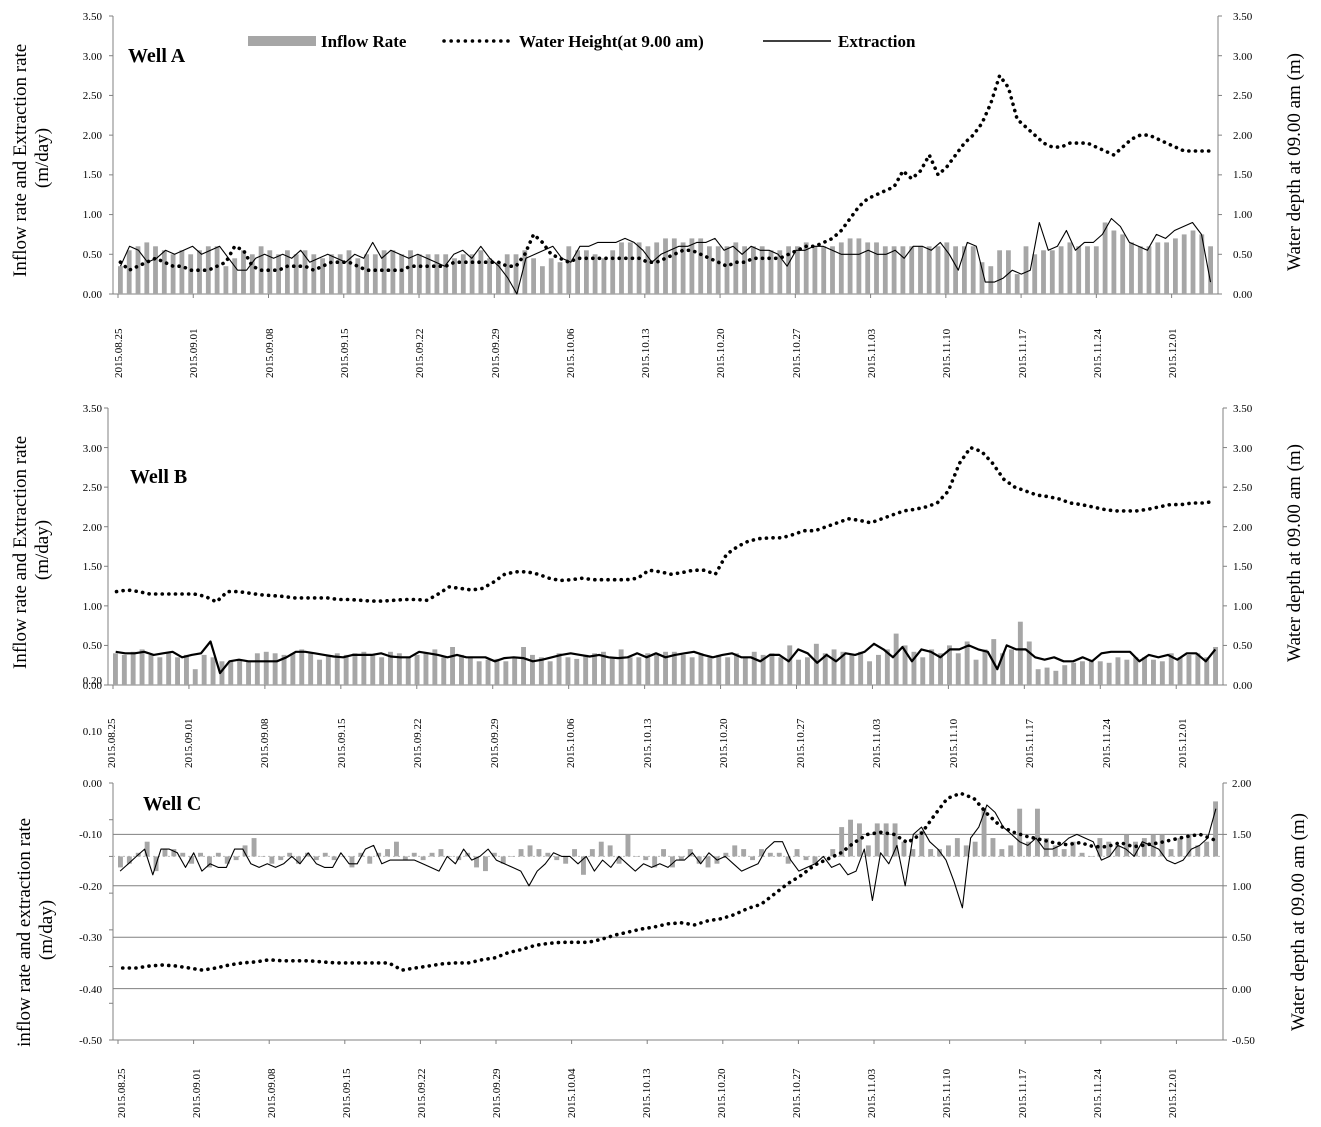 The height and width of the screenshot is (1127, 1321). I want to click on tick-label: -0.40, so click(90, 990).